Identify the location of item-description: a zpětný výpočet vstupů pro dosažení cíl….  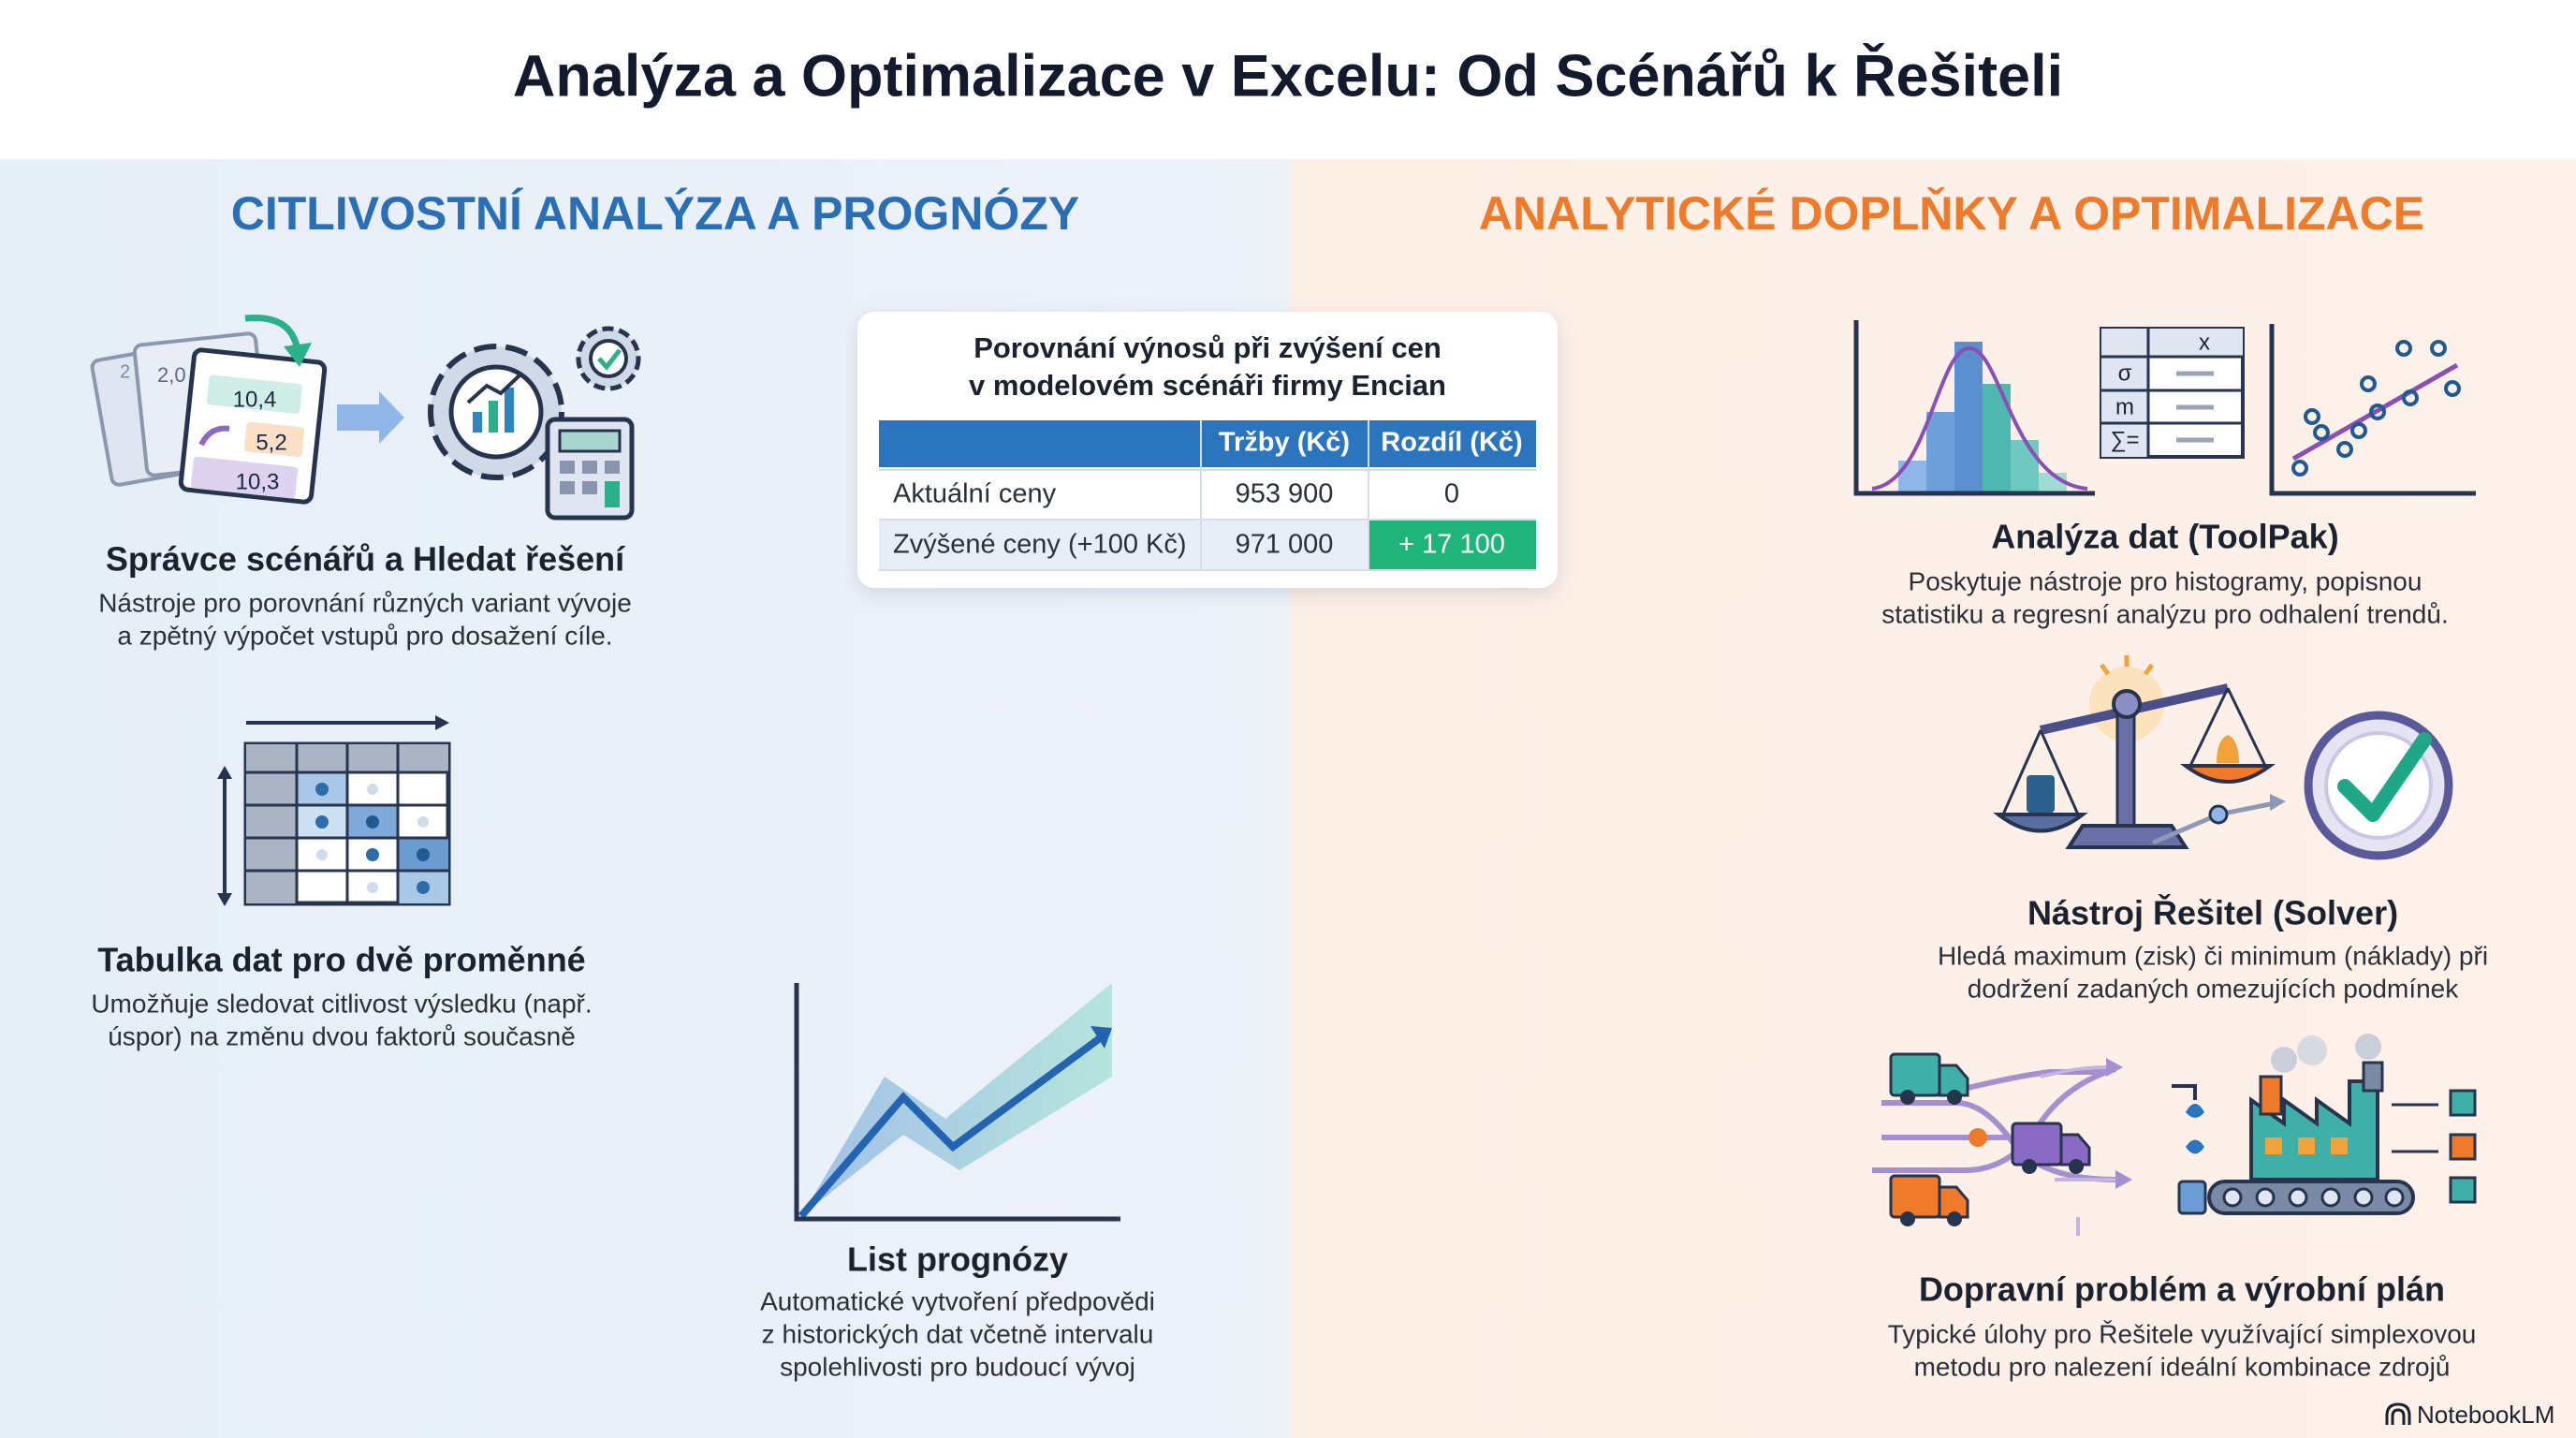
(364, 635).